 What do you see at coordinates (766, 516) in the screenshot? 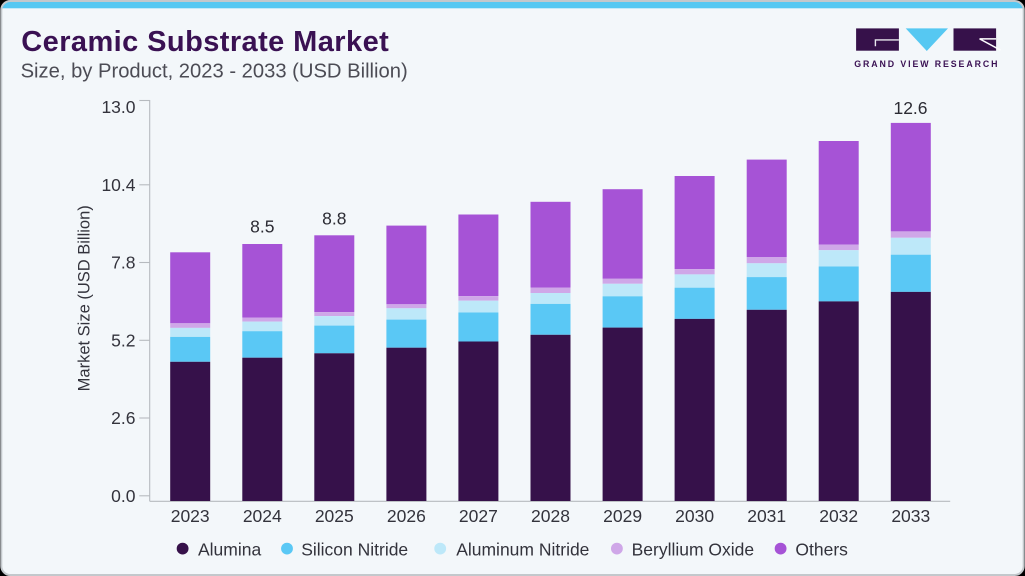
I see `svg-text: 2031` at bounding box center [766, 516].